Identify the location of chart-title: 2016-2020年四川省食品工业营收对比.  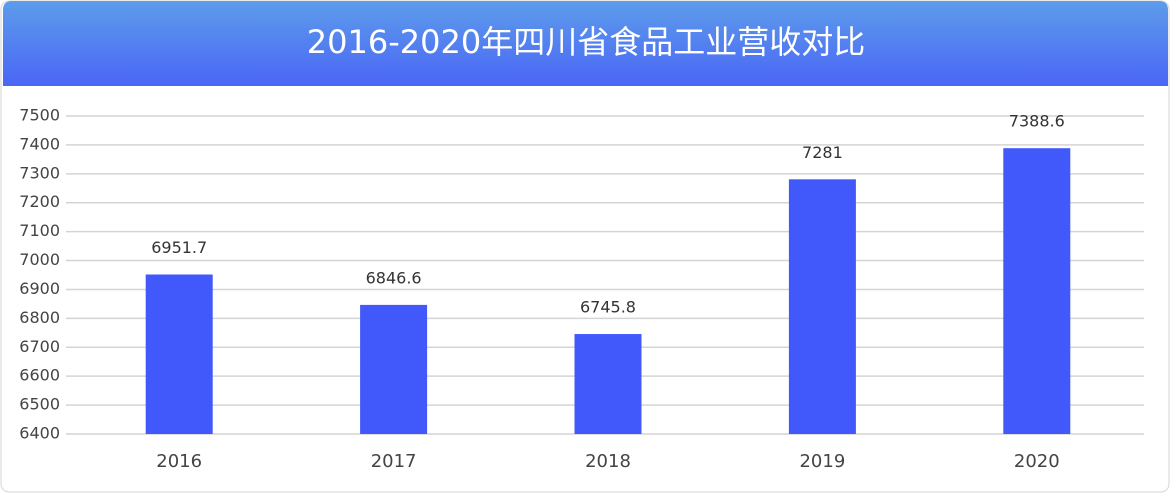
(586, 42).